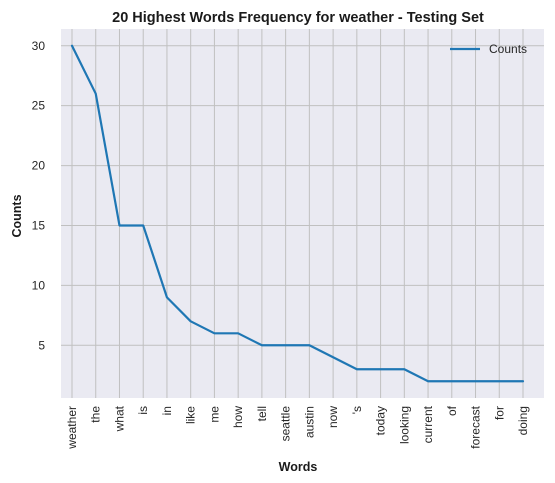  I want to click on x-tick-label: like, so click(191, 415).